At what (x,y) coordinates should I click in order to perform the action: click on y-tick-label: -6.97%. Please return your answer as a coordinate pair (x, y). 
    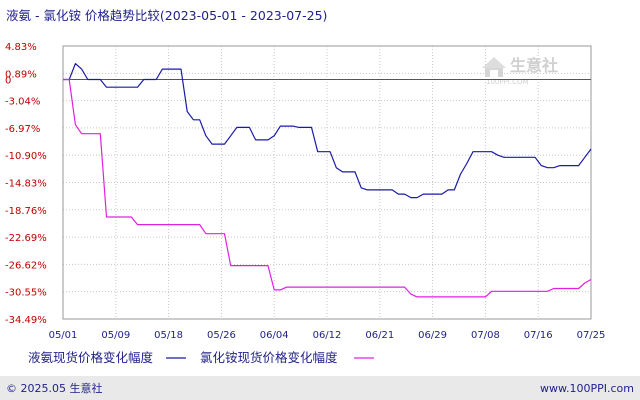
    Looking at the image, I should click on (22, 129).